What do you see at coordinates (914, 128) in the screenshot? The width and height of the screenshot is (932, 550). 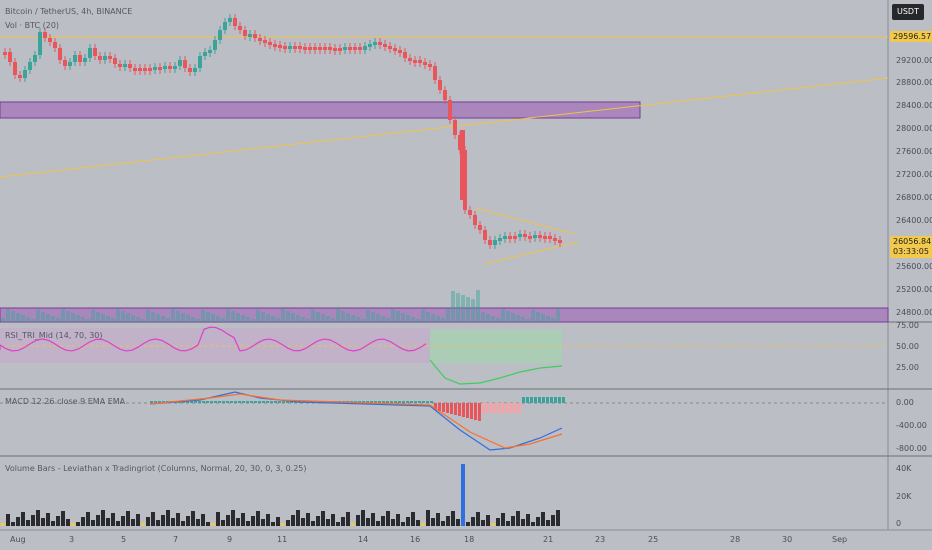 I see `price-tick: 28000.00` at bounding box center [914, 128].